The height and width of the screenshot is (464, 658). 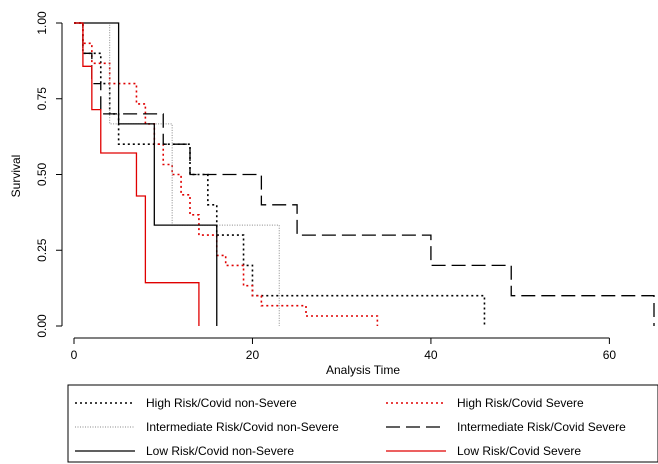 What do you see at coordinates (344, 350) in the screenshot?
I see `x-ticks: 0 20 40 60` at bounding box center [344, 350].